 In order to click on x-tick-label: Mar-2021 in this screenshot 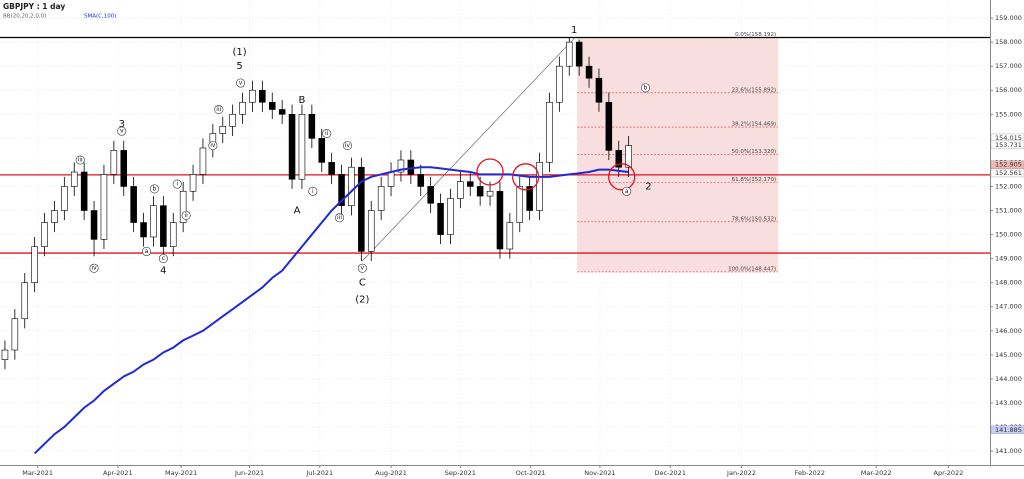, I will do `click(37, 473)`.